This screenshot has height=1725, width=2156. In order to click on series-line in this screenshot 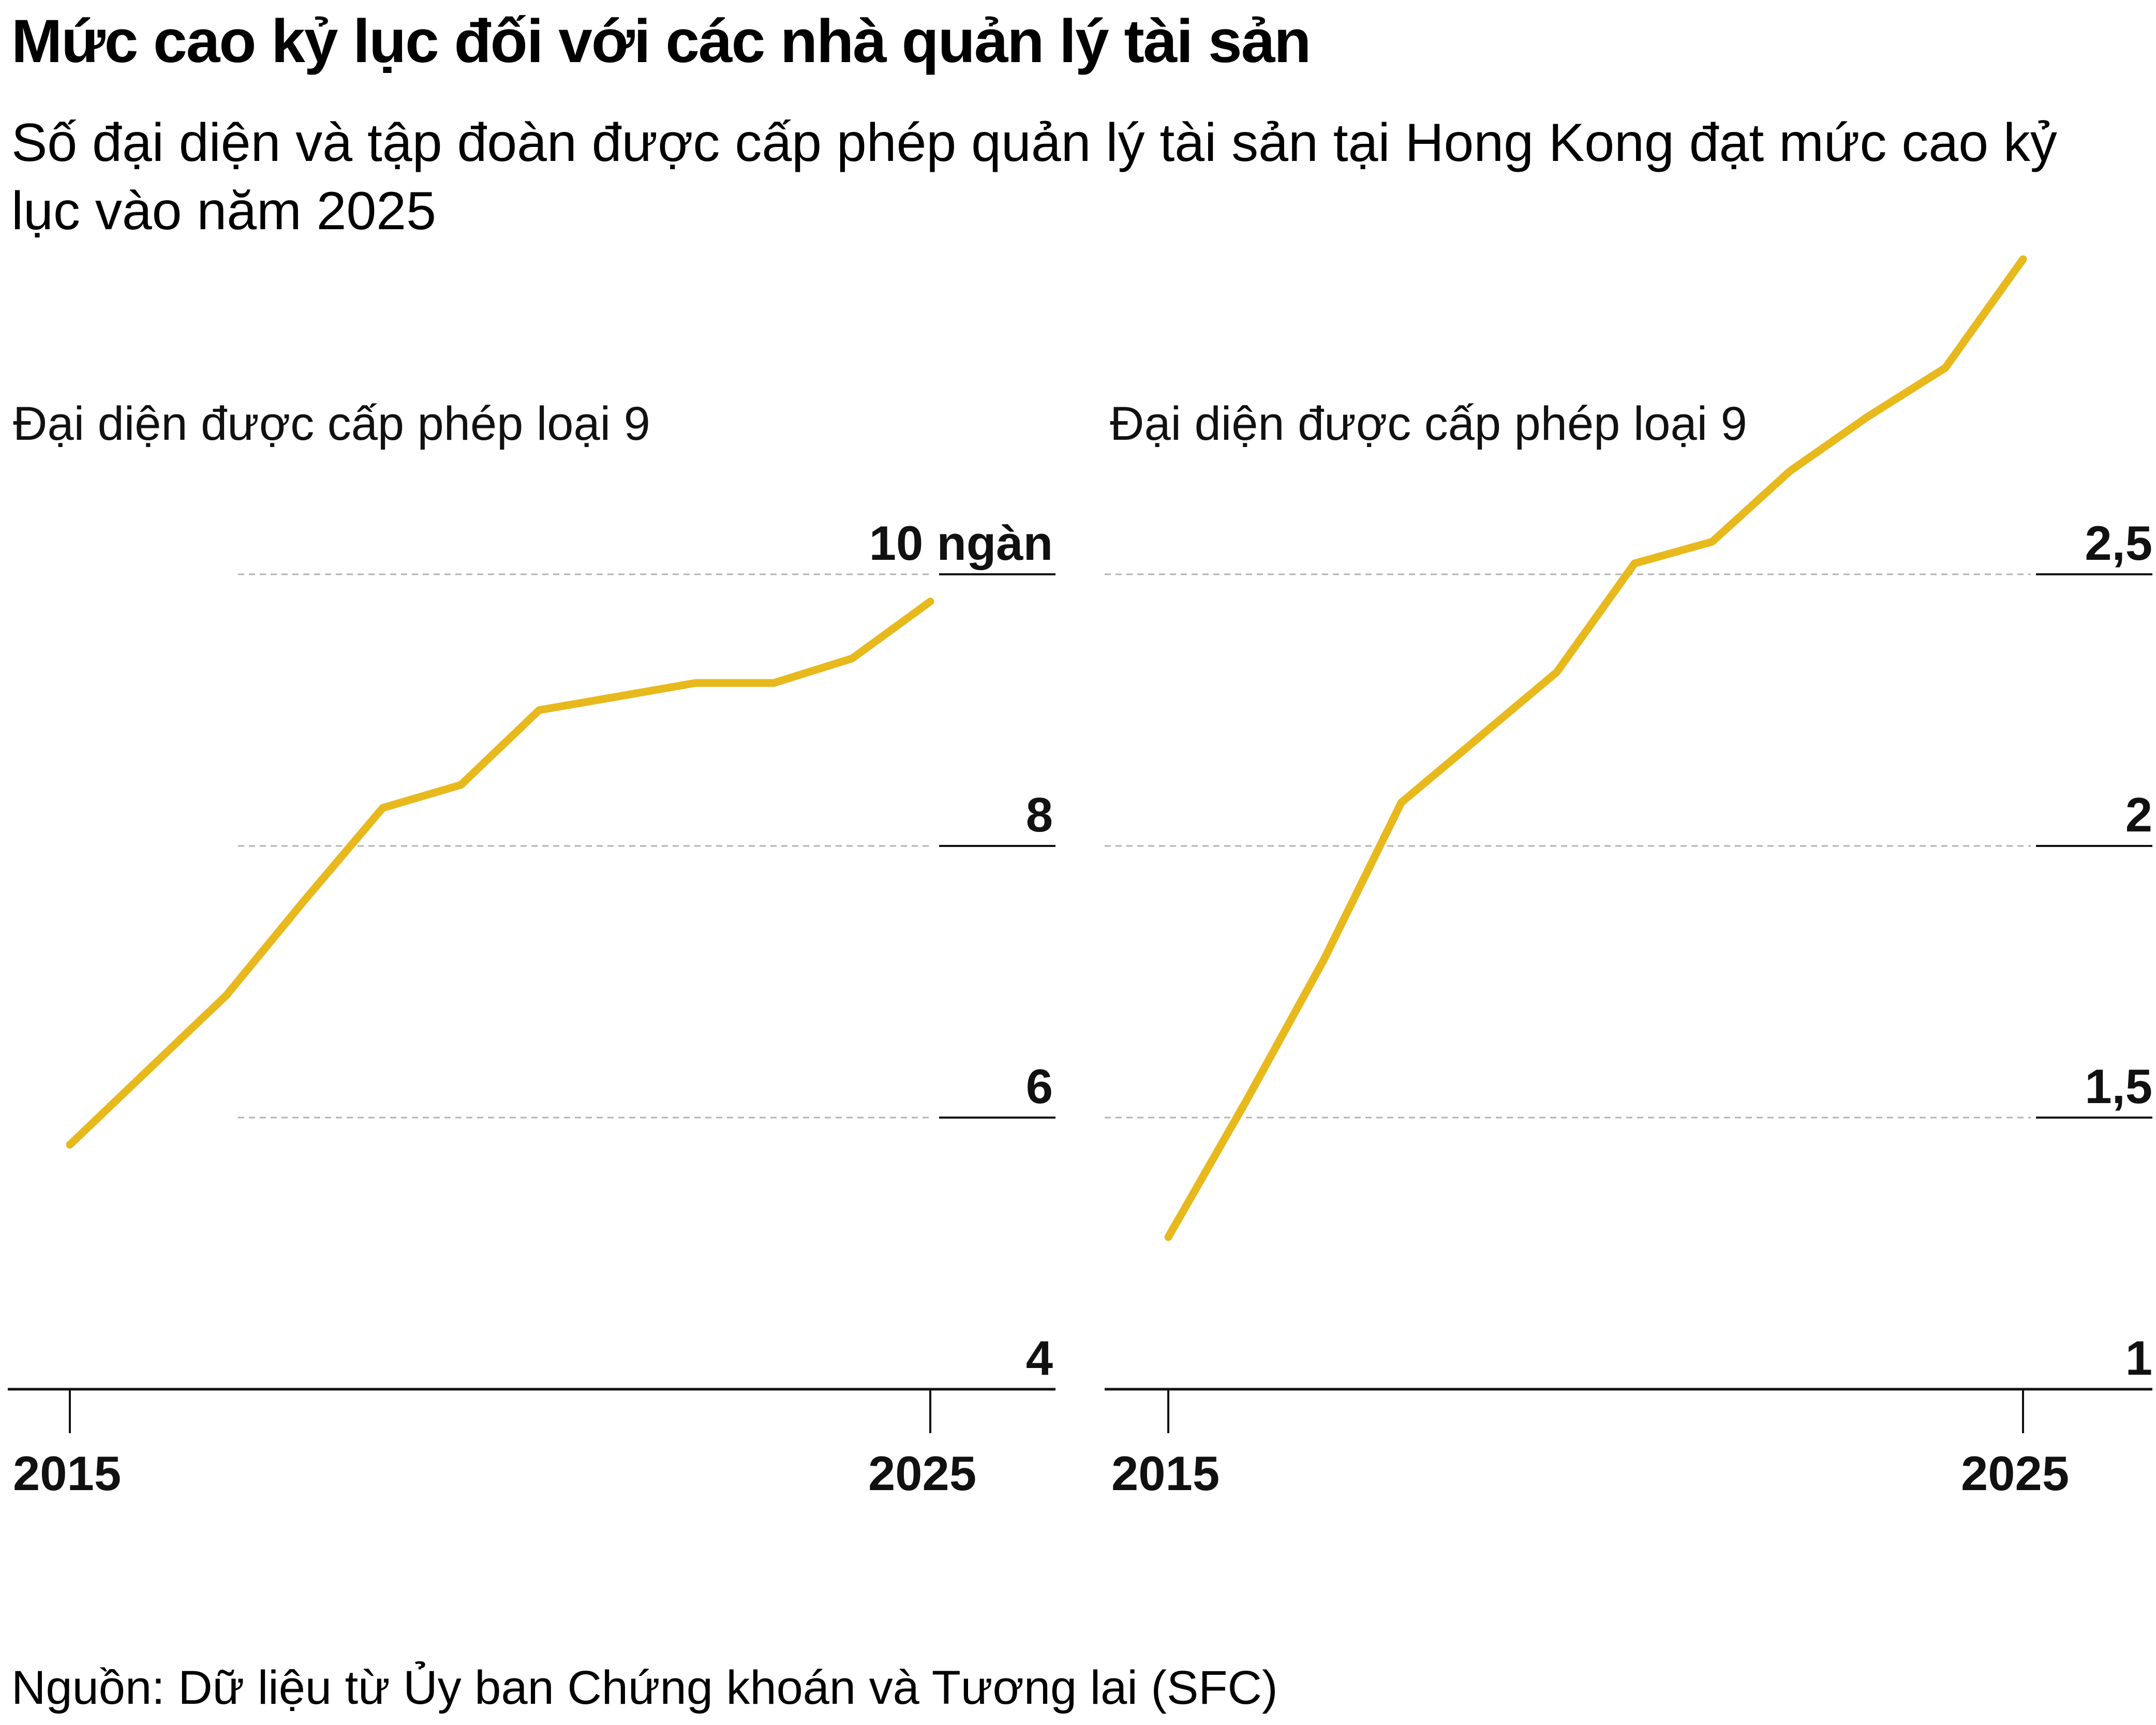, I will do `click(500, 873)`.